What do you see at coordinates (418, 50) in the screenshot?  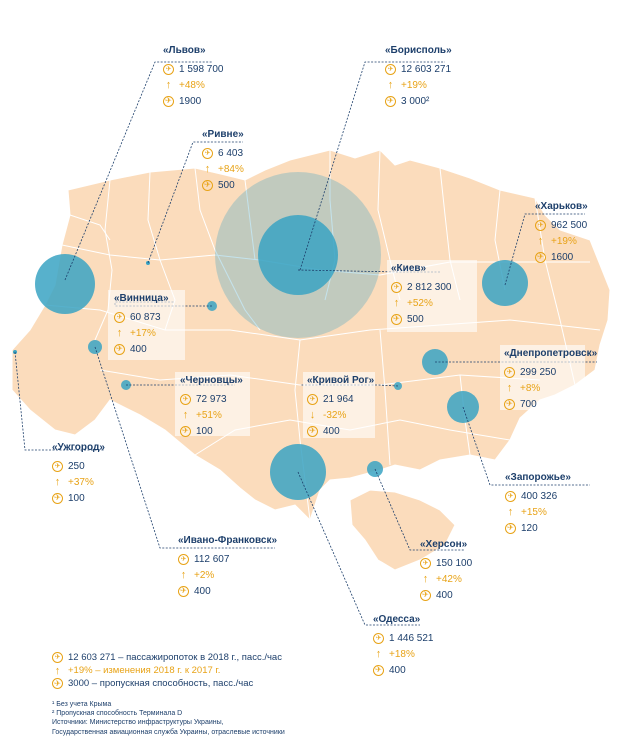 I see `city-name: «Борисполь»` at bounding box center [418, 50].